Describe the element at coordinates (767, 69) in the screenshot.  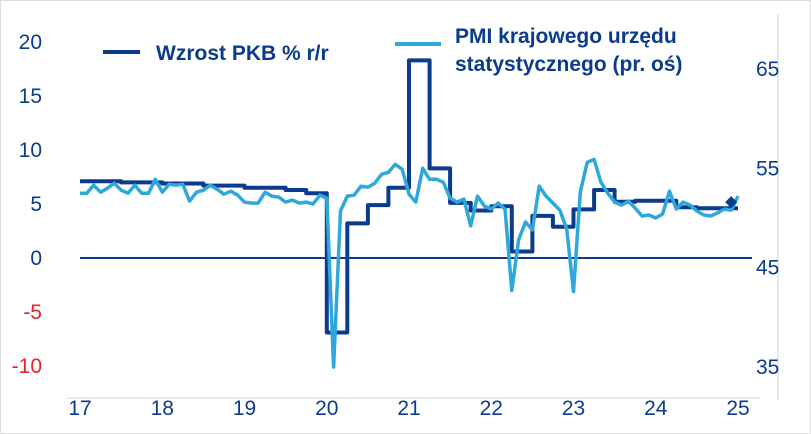
I see `right-tick-label: 65` at that location.